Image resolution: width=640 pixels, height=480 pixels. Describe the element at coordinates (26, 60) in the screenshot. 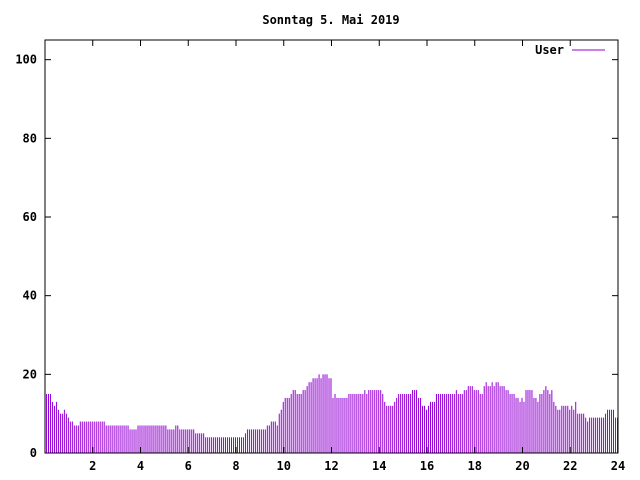

I see `y-tick-label-100: 100` at that location.